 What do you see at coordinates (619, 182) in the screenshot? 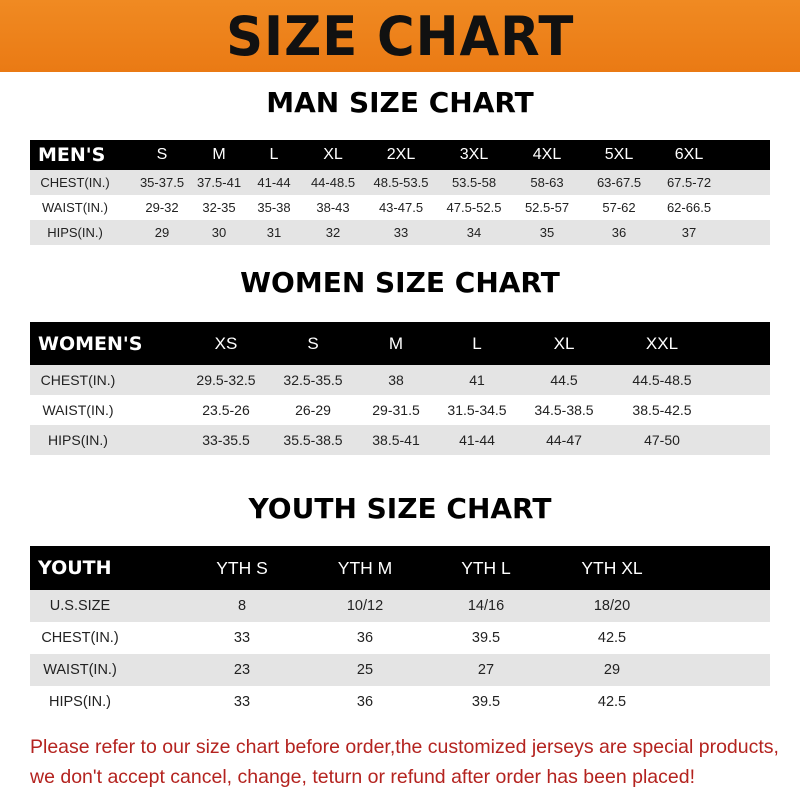
I see `table-cell: 63-67.5` at bounding box center [619, 182].